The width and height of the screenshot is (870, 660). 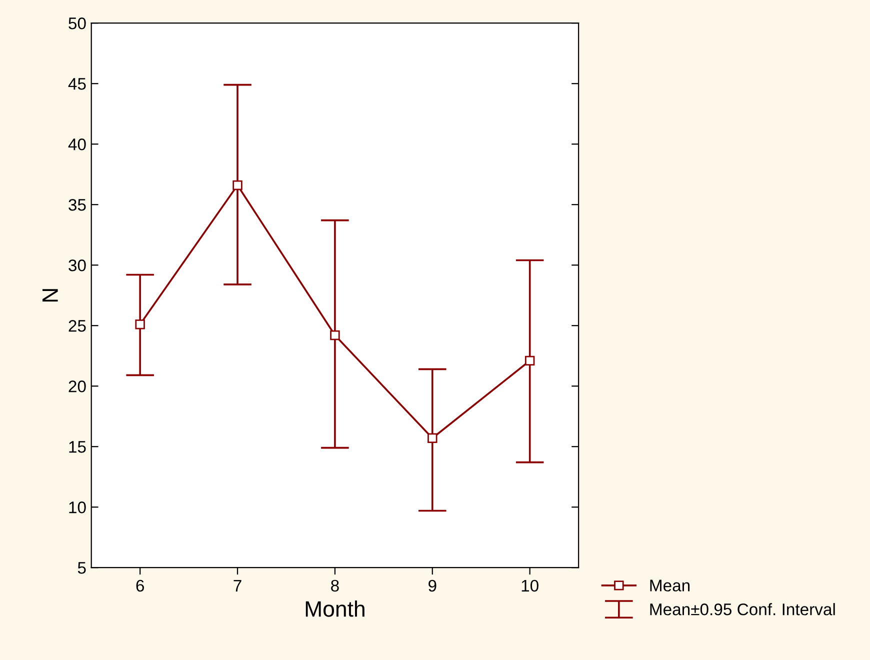 I want to click on x-tick-label: 6, so click(x=140, y=586).